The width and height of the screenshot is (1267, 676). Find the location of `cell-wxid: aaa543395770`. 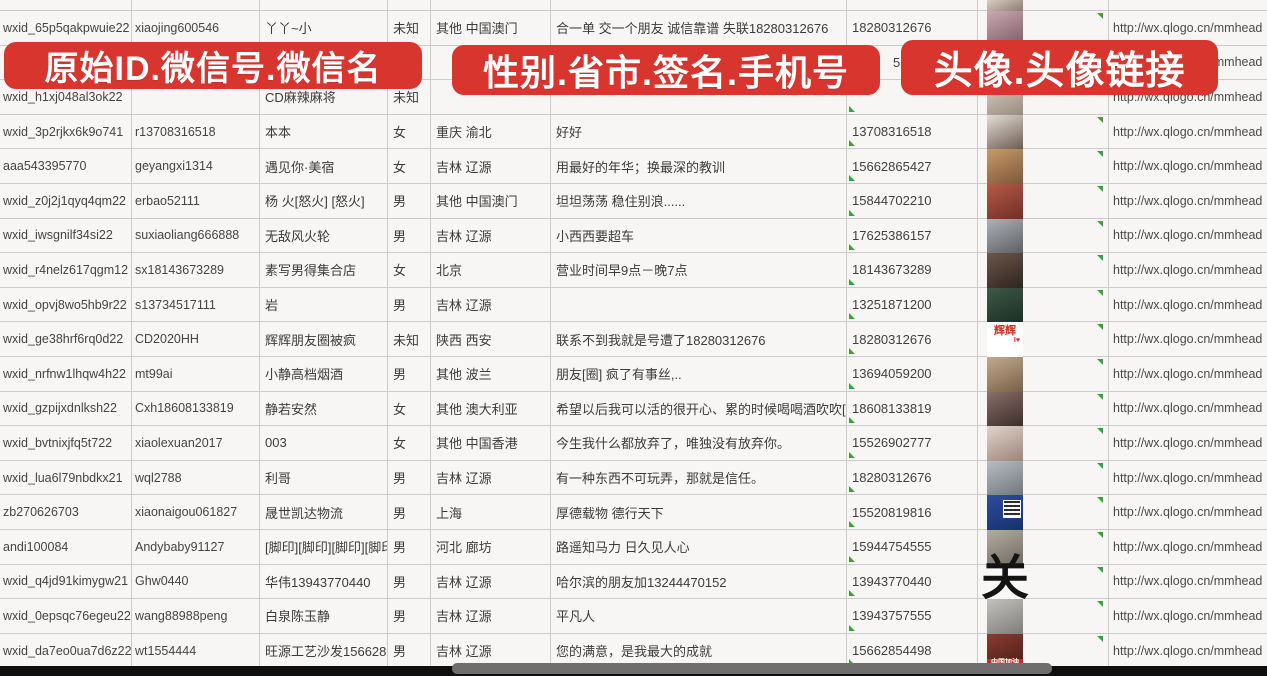

cell-wxid: aaa543395770 is located at coordinates (66, 166).